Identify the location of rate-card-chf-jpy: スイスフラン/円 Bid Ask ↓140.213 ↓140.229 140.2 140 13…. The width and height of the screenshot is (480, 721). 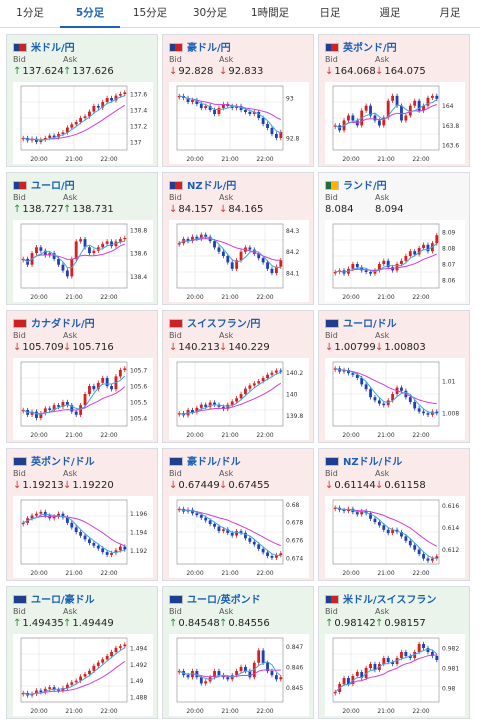
(238, 376).